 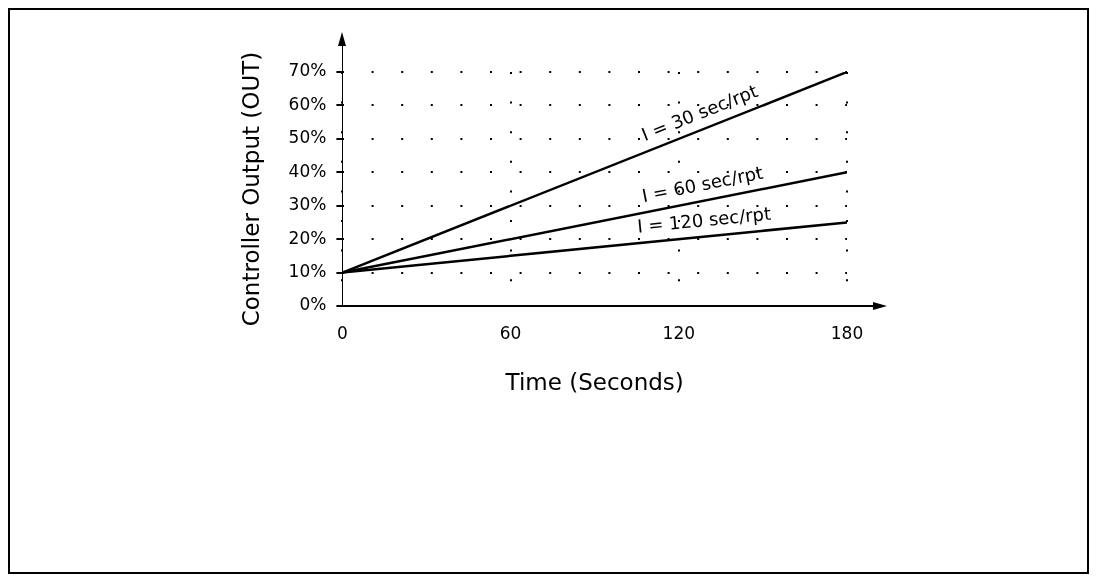 What do you see at coordinates (307, 237) in the screenshot?
I see `y-tick-label: 20%` at bounding box center [307, 237].